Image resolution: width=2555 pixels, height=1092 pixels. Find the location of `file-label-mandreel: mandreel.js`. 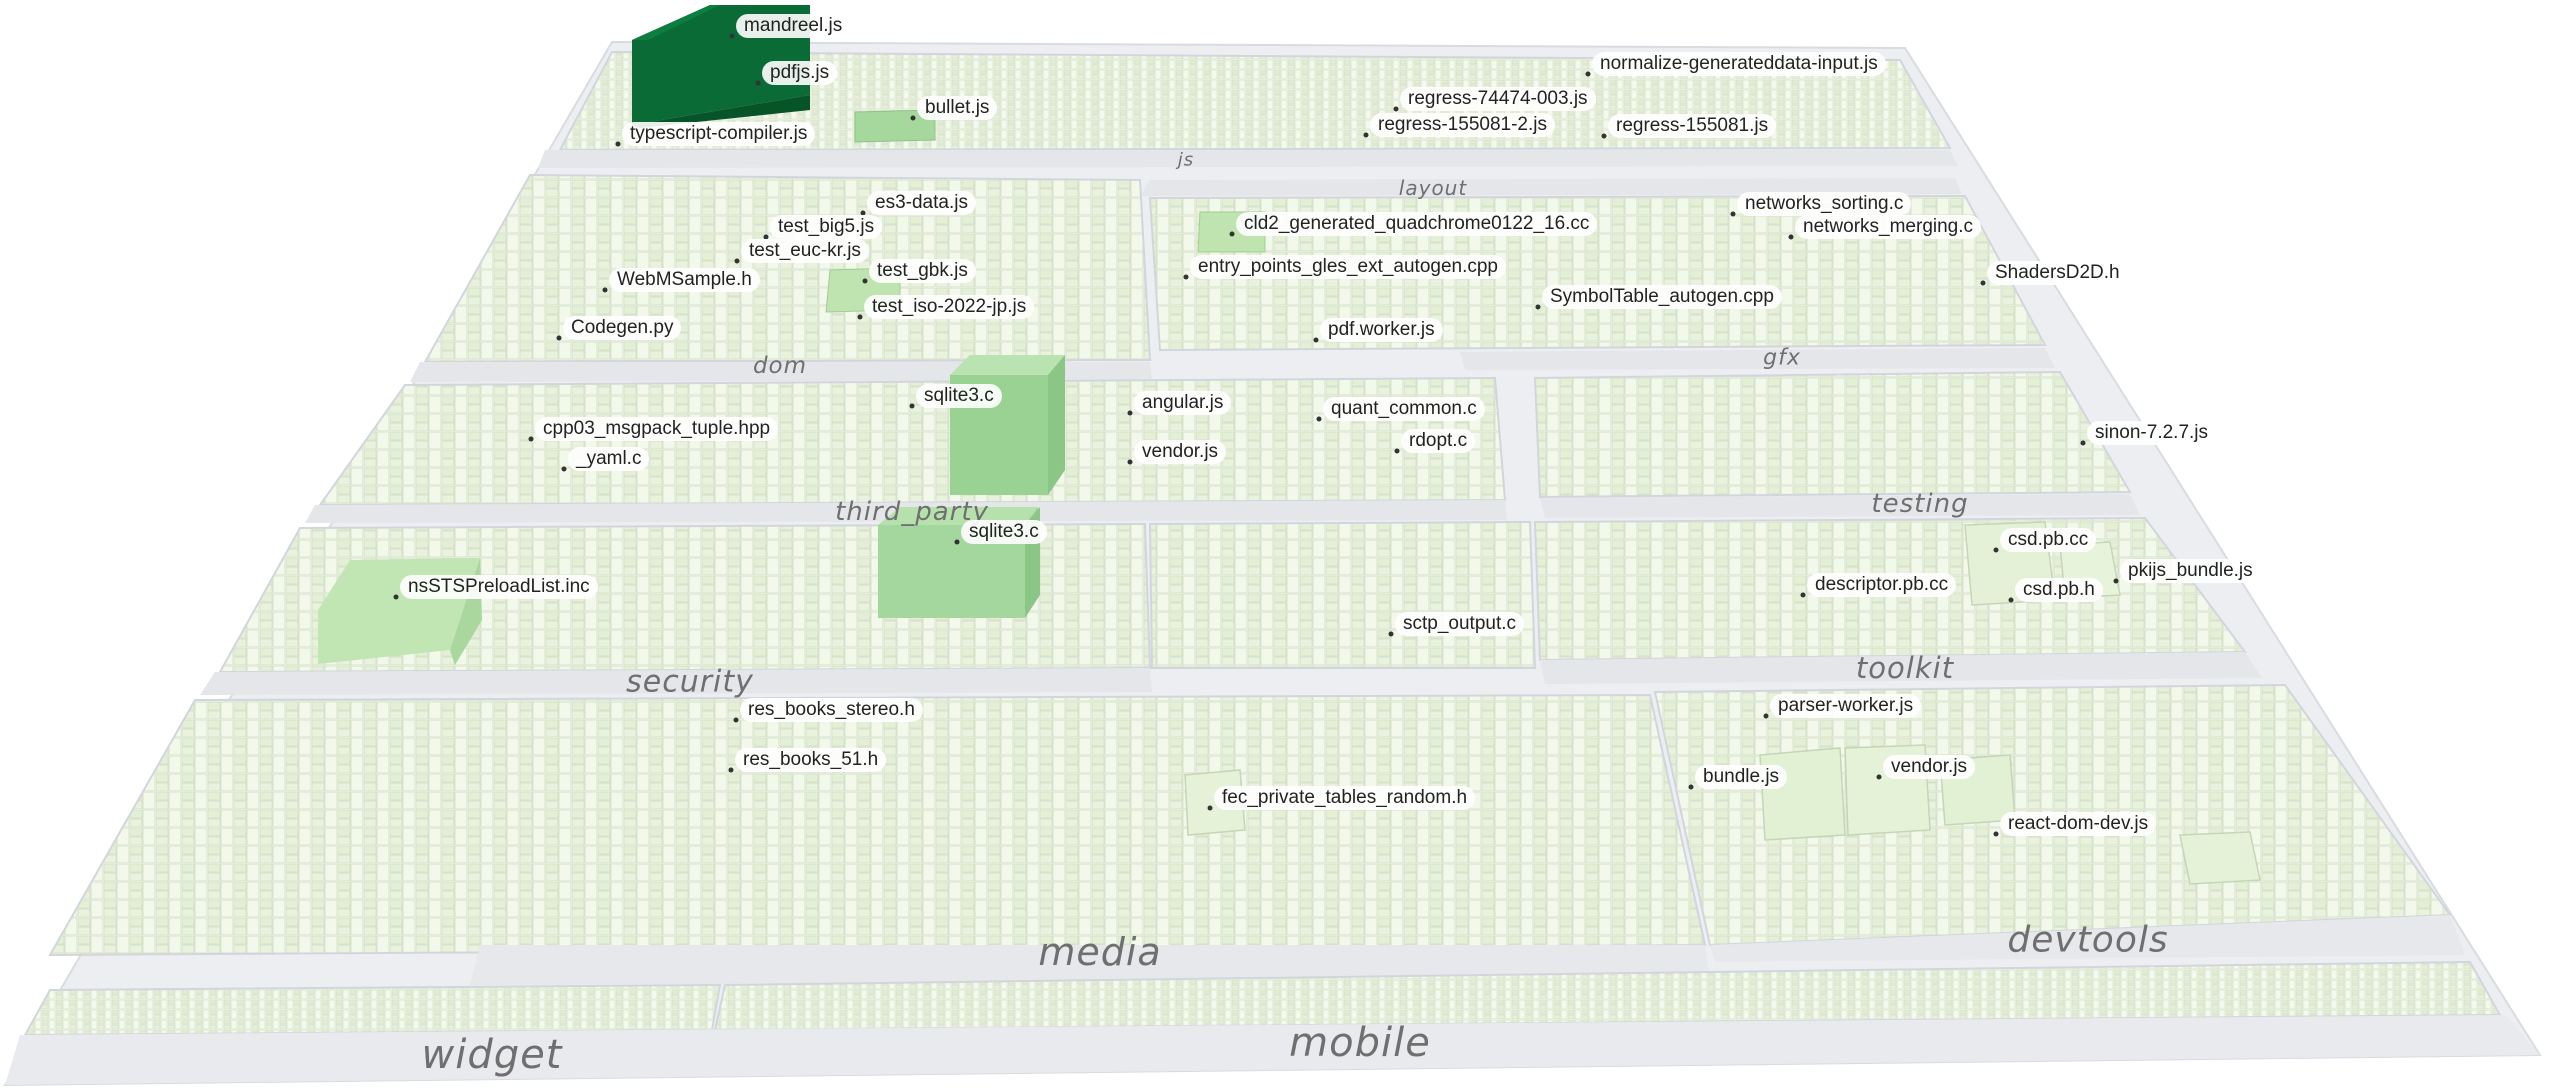

file-label-mandreel: mandreel.js is located at coordinates (793, 26).